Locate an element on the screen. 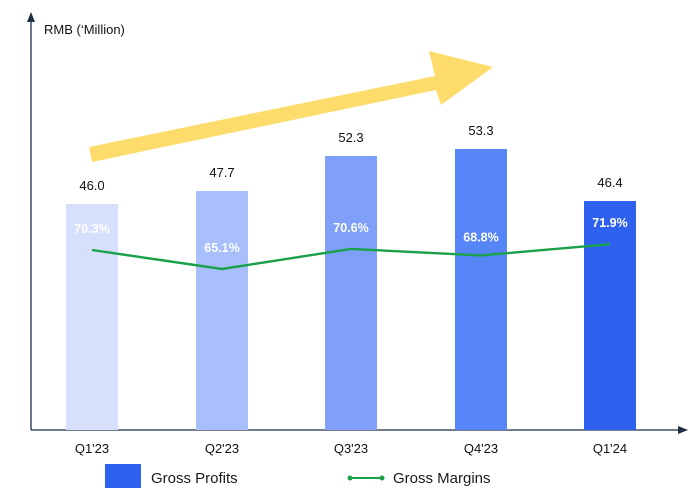 This screenshot has height=492, width=700. bar-value-label-2: 52.3 is located at coordinates (350, 137).